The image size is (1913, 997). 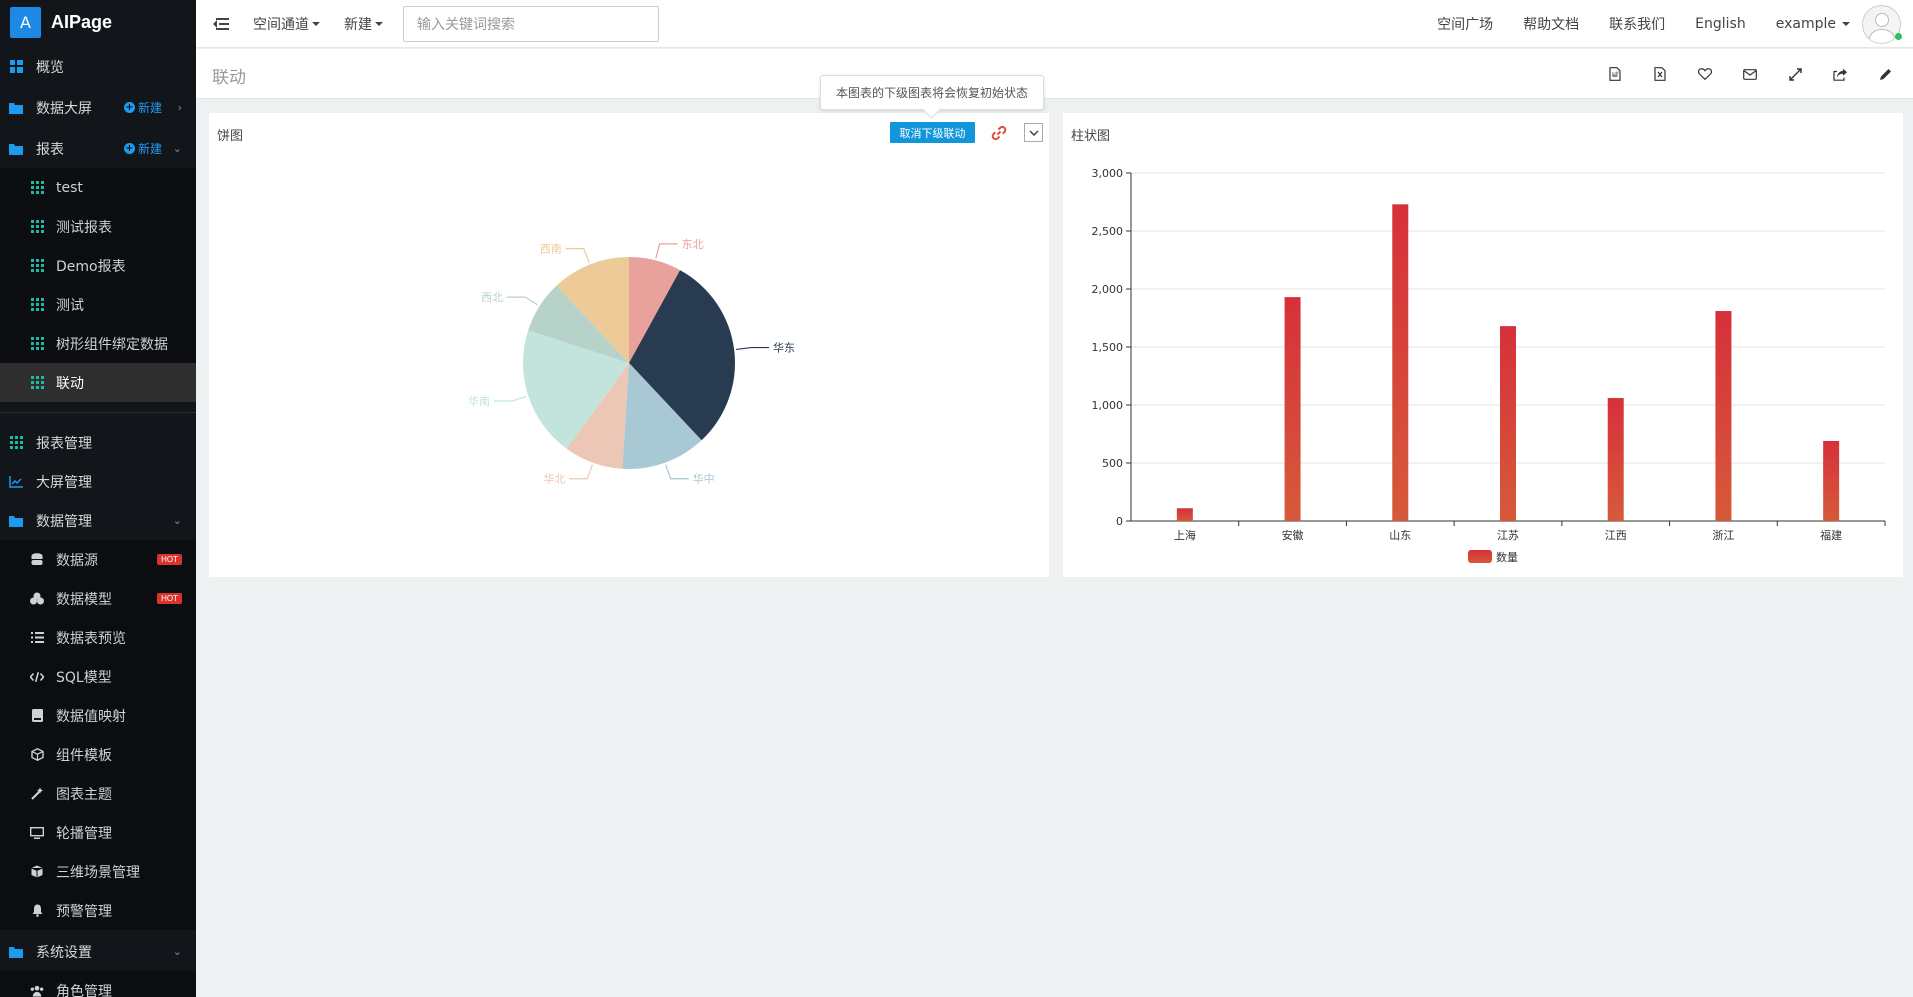 I want to click on dashboard-icon, so click(x=16, y=67).